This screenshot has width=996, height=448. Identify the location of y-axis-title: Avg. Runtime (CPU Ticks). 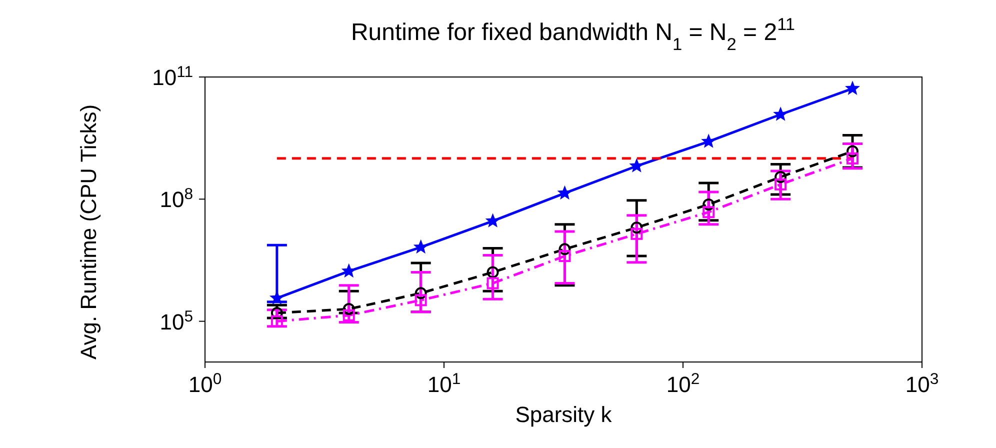
(88, 232).